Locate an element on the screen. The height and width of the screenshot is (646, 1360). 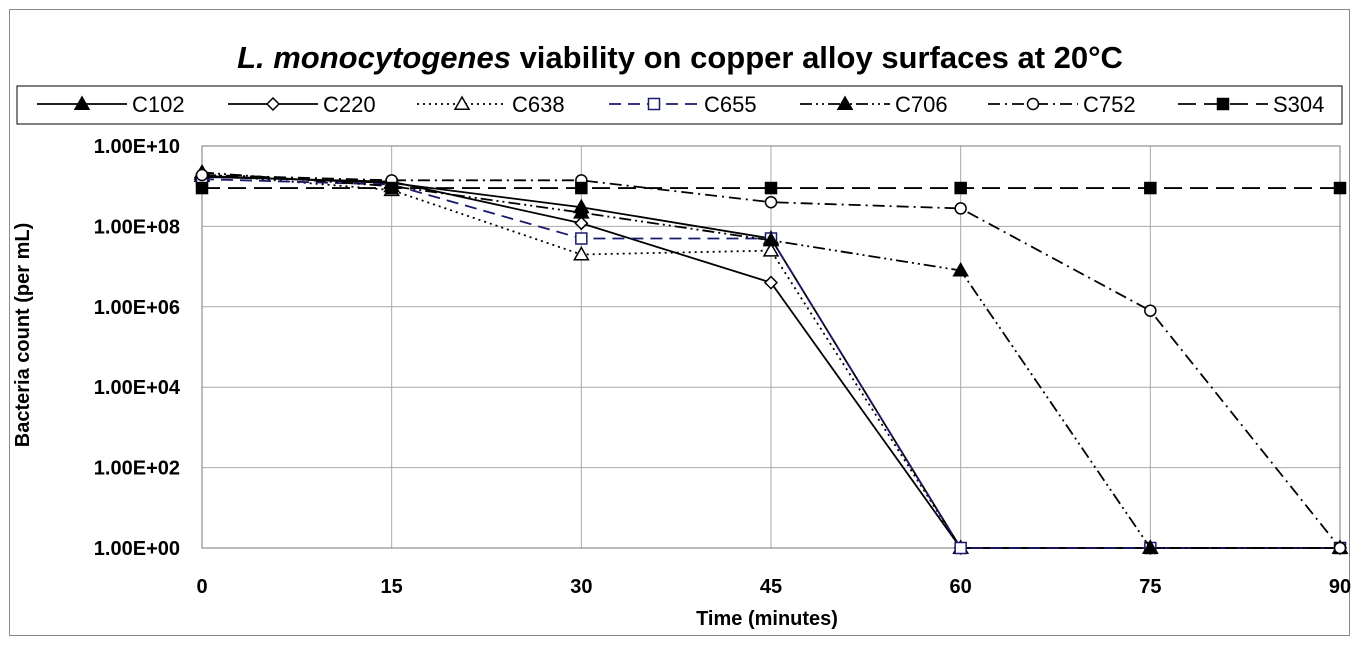
legend: C102 C220 C638 C655 C706 C752 S304 is located at coordinates (680, 104).